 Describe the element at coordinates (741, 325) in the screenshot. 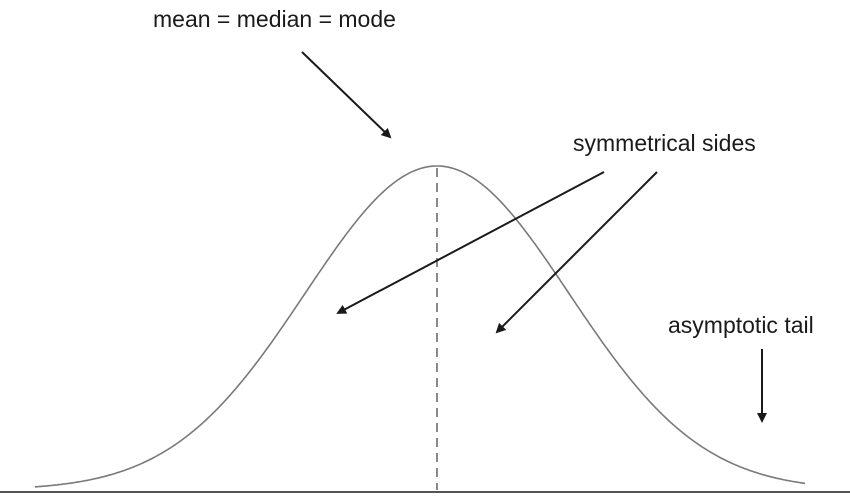

I see `asymptotic-tail-label: asymptotic tail` at that location.